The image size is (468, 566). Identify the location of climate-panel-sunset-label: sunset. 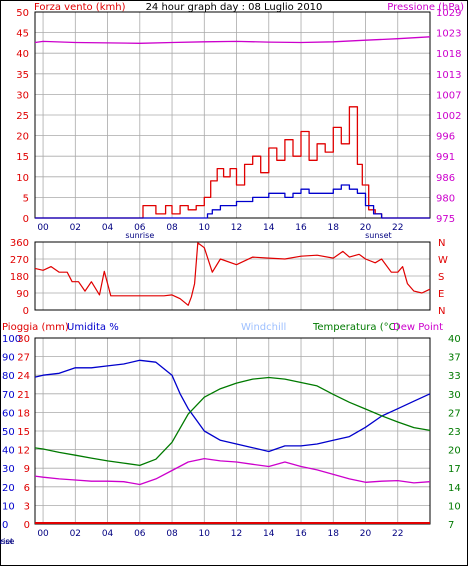
(6, 541).